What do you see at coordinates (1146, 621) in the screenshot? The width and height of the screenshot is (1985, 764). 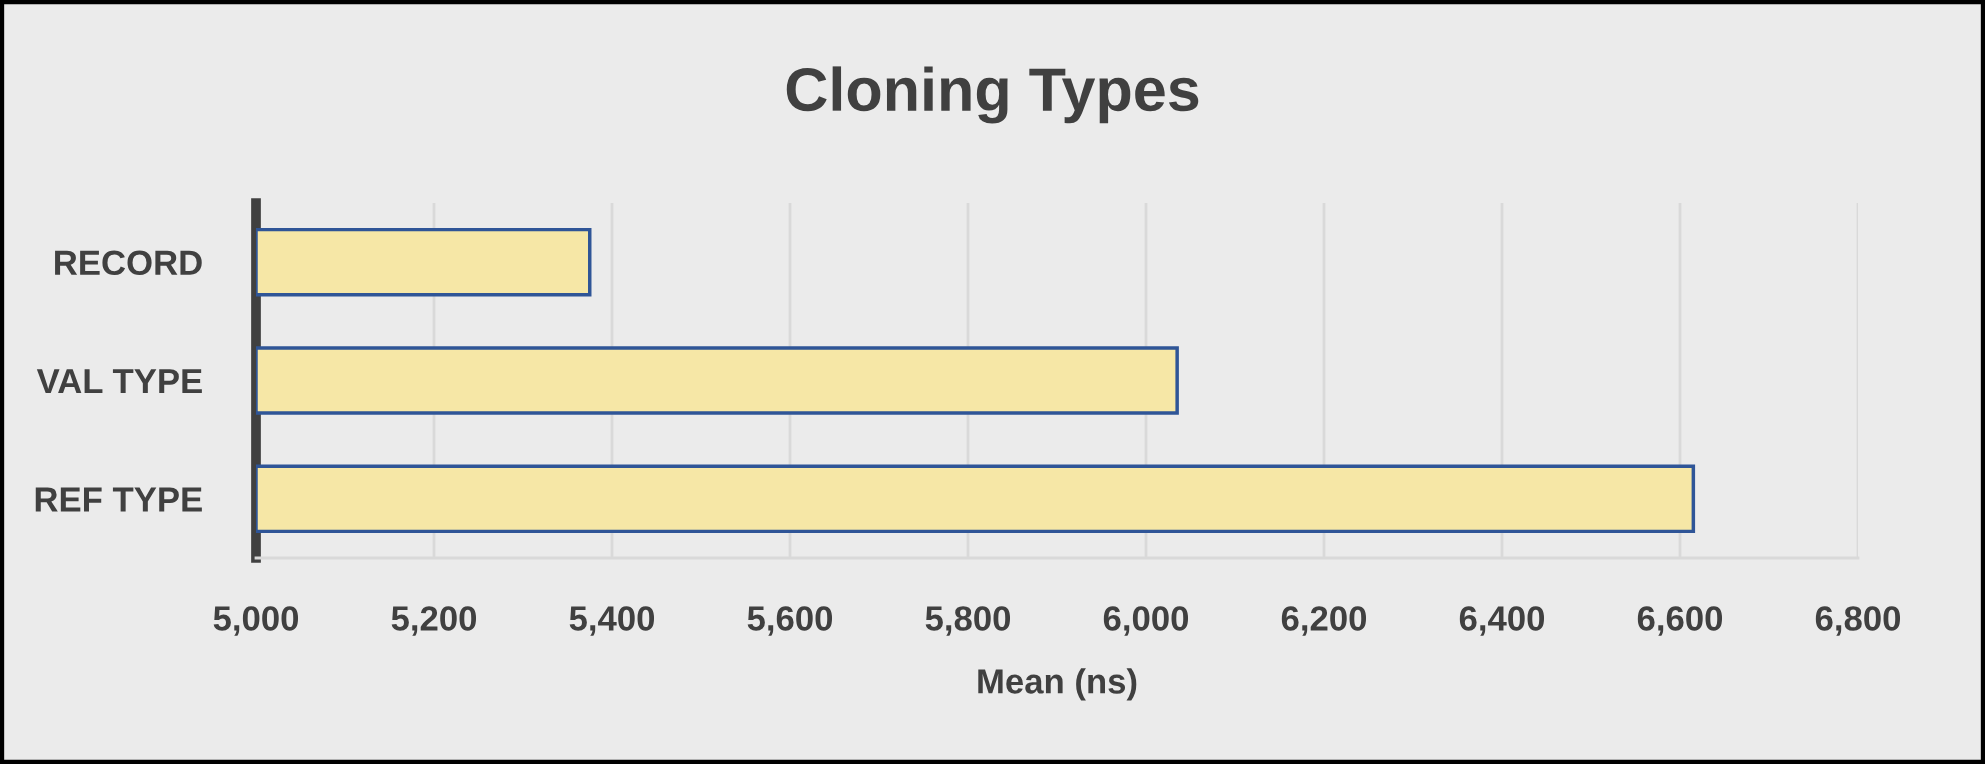 I see `x-tick-label: 6,000` at bounding box center [1146, 621].